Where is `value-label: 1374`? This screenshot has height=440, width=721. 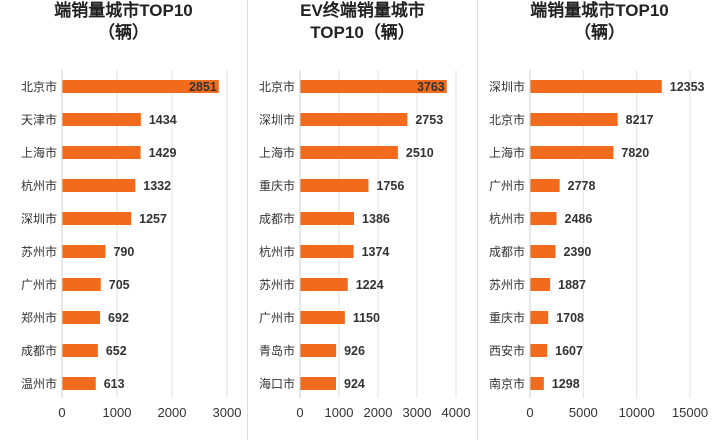 value-label: 1374 is located at coordinates (376, 252).